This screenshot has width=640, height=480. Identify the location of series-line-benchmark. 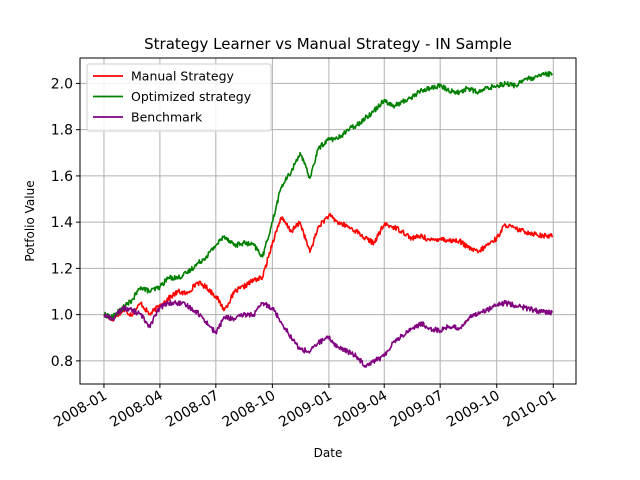
(328, 333).